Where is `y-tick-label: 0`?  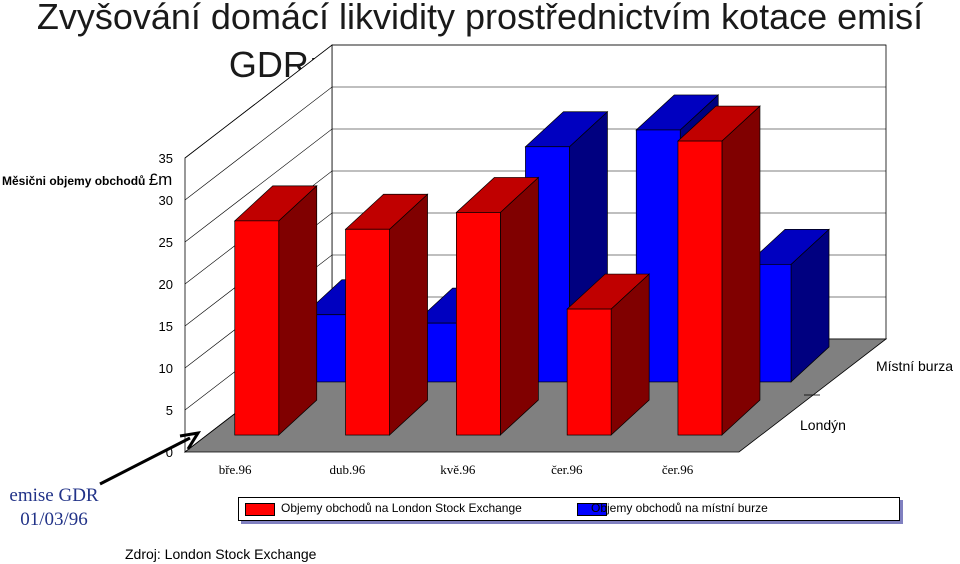
y-tick-label: 0 is located at coordinates (169, 452).